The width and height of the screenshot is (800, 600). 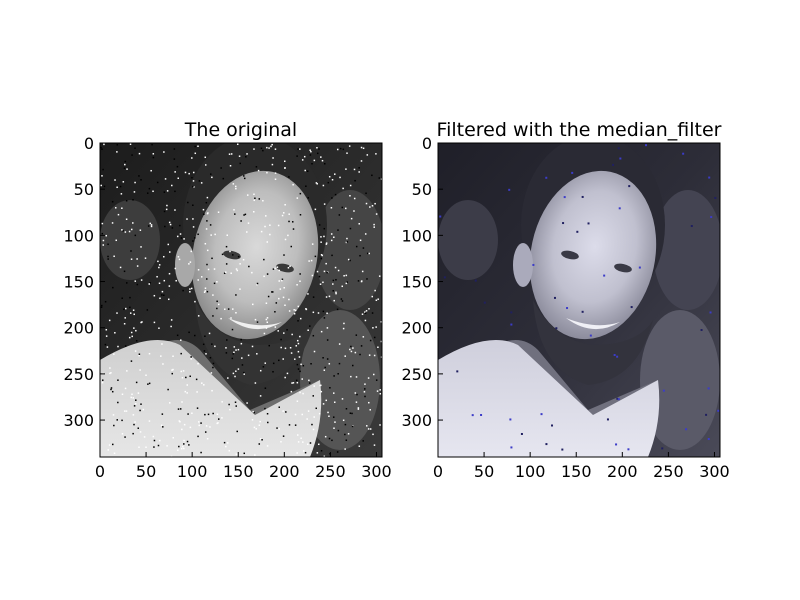 What do you see at coordinates (579, 130) in the screenshot?
I see `panel-title: Filtered with the median_filter` at bounding box center [579, 130].